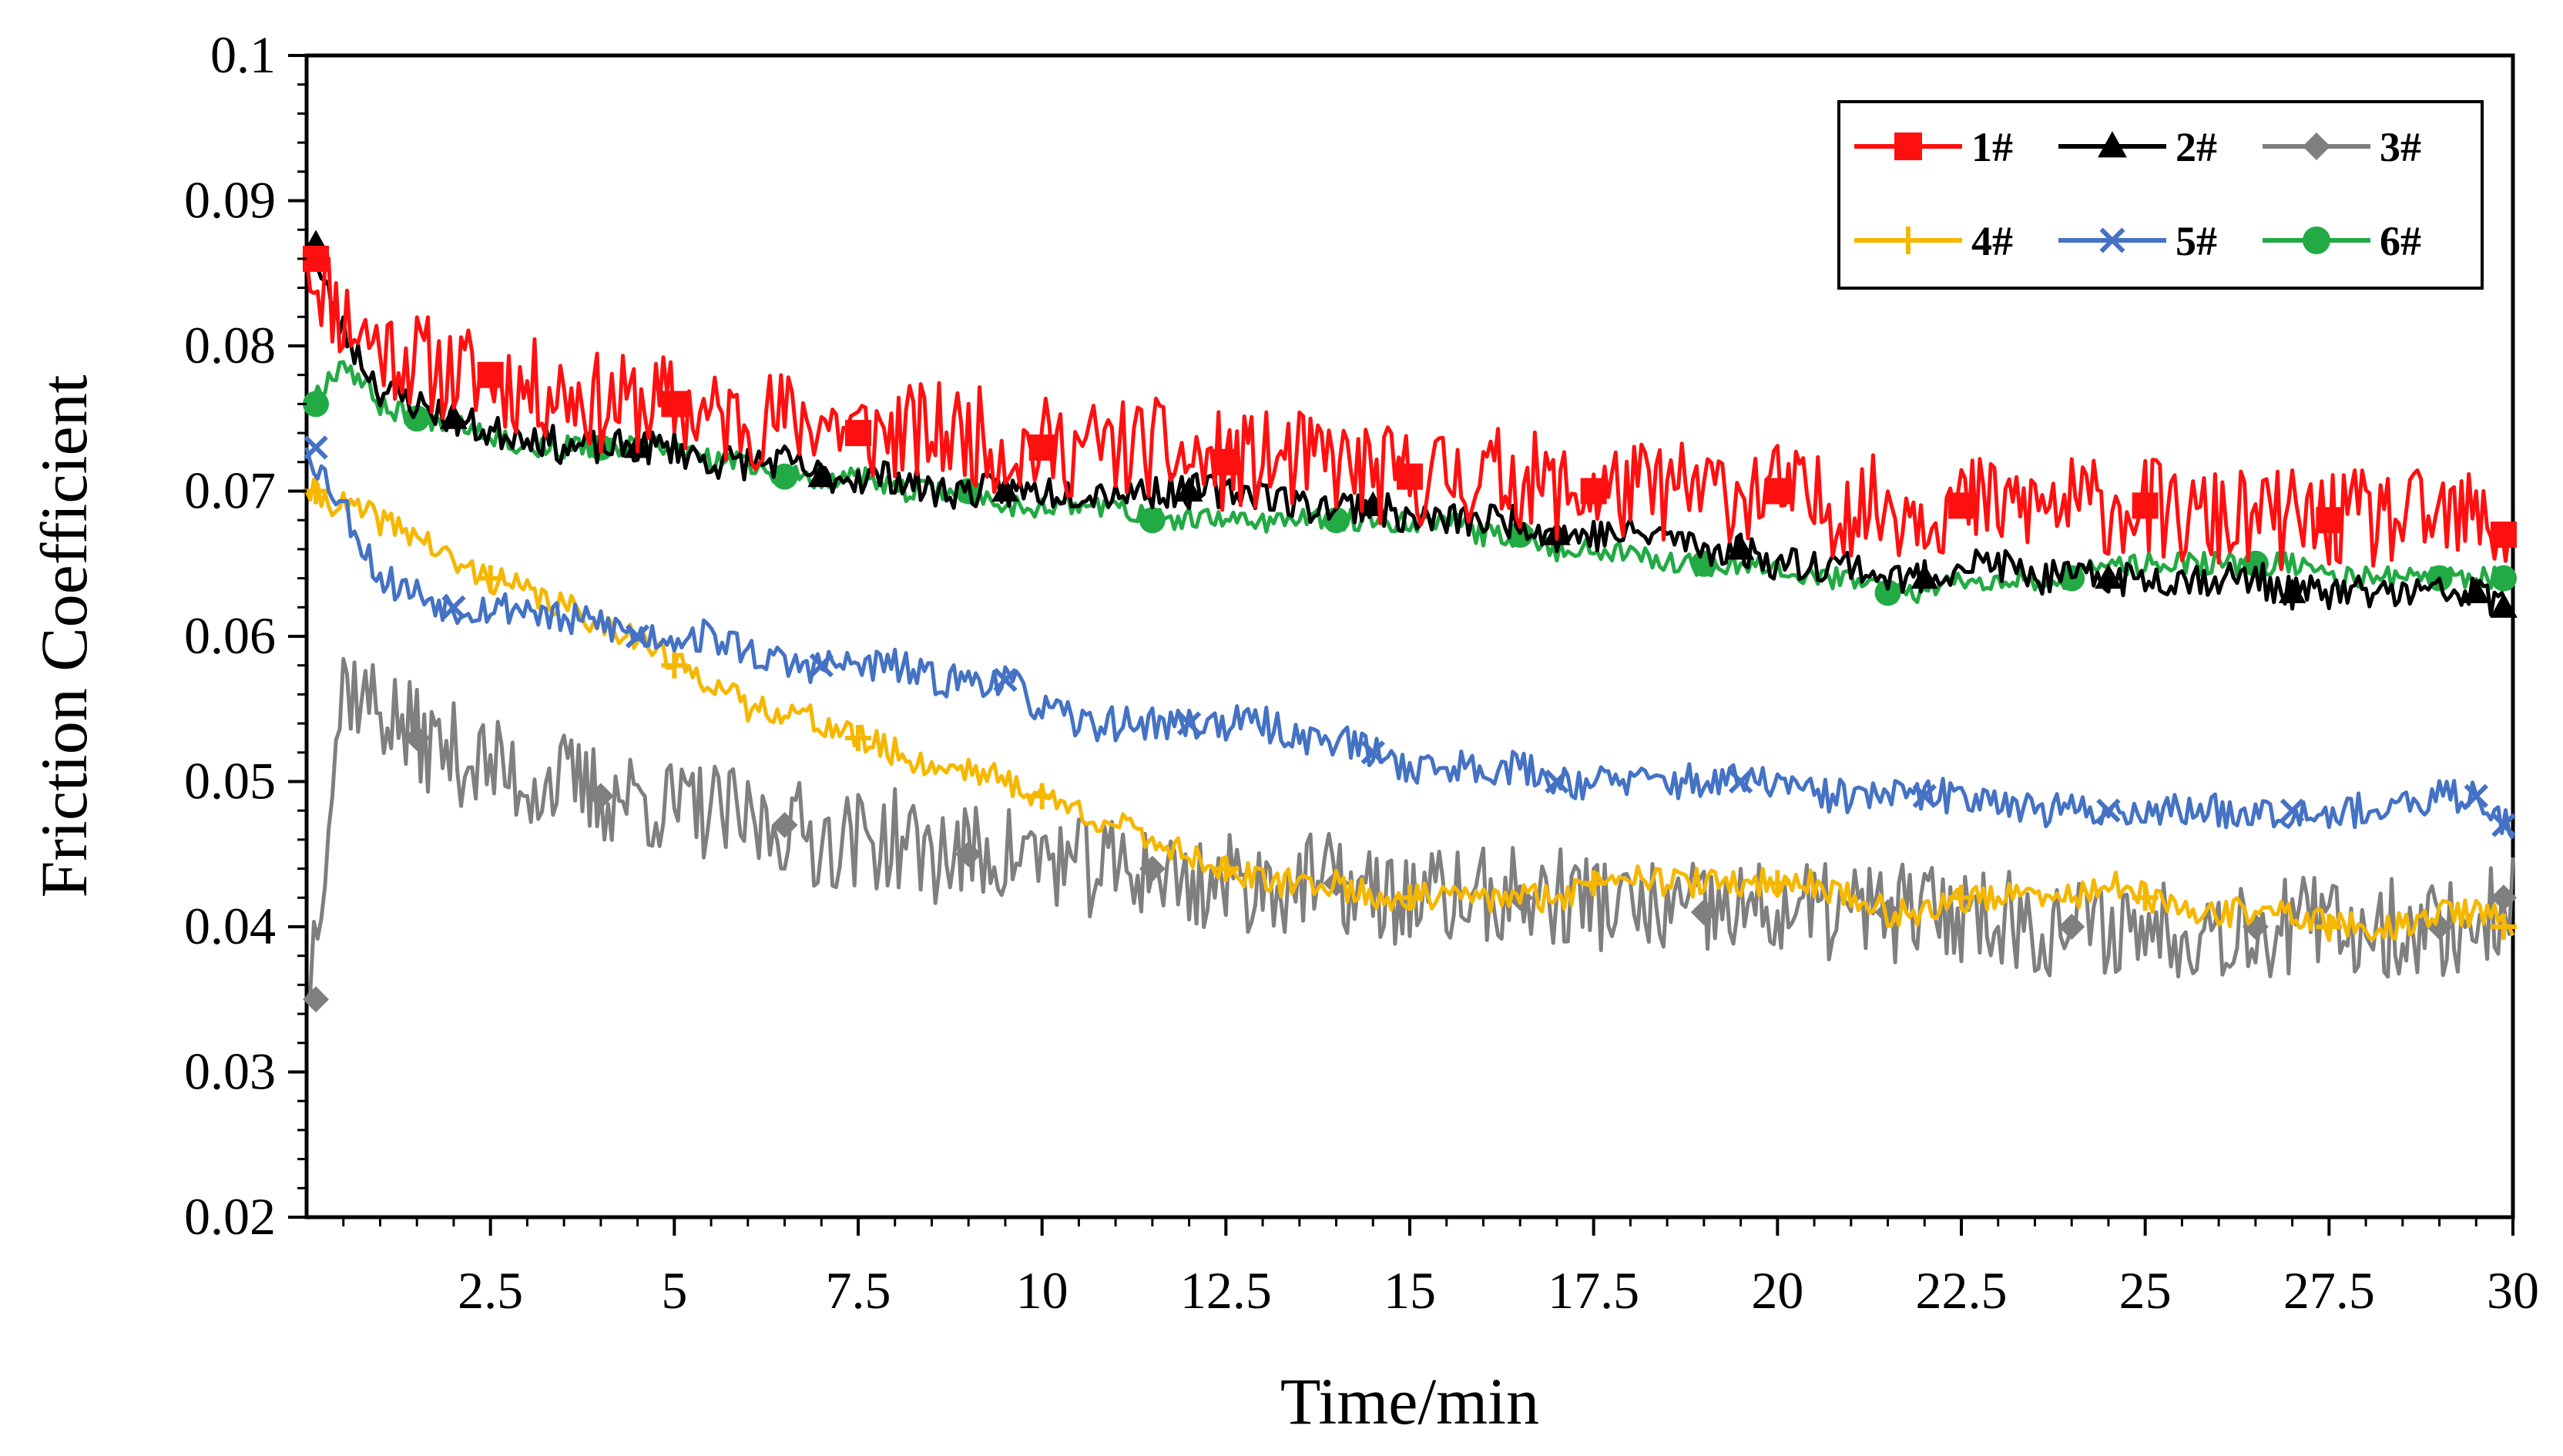 The image size is (2563, 1456). I want to click on x-tick-label: 25, so click(2145, 1290).